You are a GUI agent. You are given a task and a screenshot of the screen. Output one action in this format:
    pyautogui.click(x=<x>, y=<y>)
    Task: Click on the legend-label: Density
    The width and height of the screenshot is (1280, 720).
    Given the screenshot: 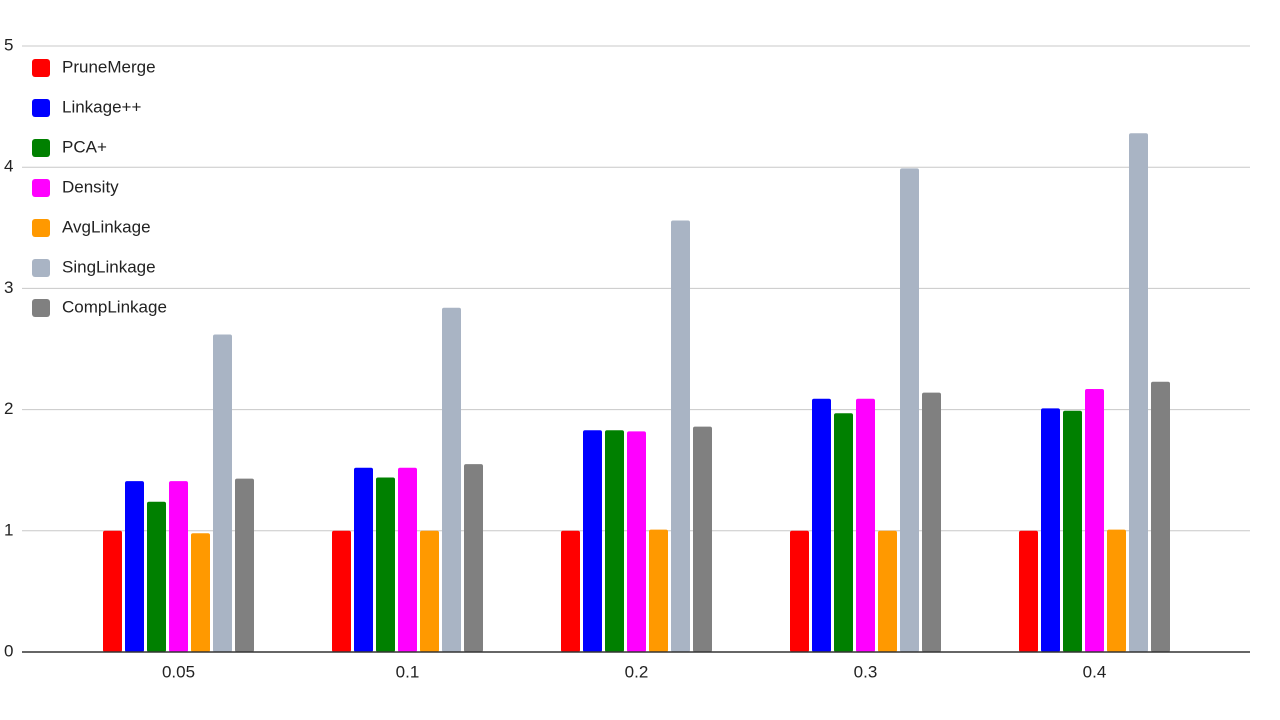 What is the action you would take?
    pyautogui.click(x=90, y=186)
    